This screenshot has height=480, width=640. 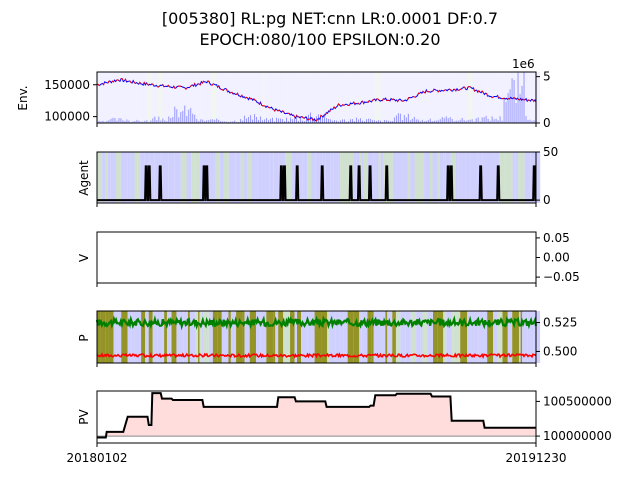 What do you see at coordinates (560, 351) in the screenshot?
I see `y-tick-label: 0.500` at bounding box center [560, 351].